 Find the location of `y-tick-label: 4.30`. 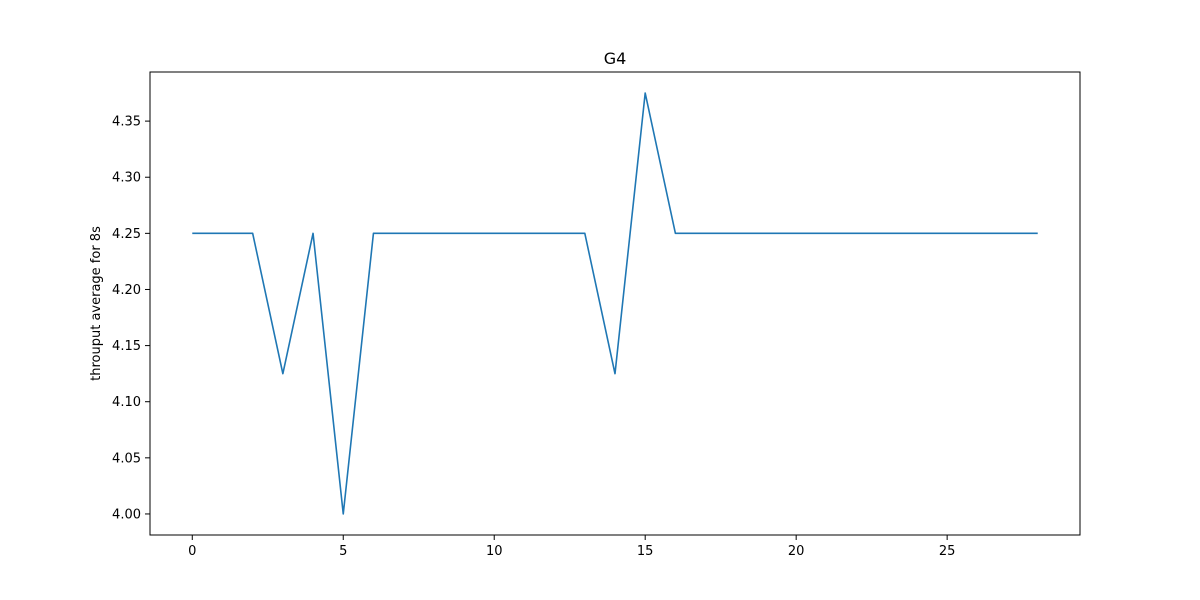

y-tick-label: 4.30 is located at coordinates (126, 178).